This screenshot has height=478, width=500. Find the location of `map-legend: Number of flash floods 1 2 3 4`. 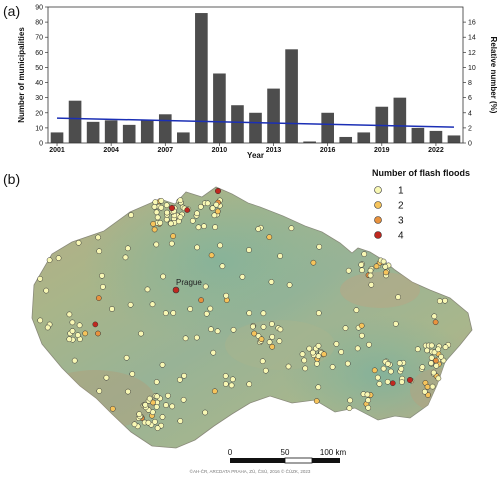

map-legend: Number of flash floods 1 2 3 4 is located at coordinates (421, 205).